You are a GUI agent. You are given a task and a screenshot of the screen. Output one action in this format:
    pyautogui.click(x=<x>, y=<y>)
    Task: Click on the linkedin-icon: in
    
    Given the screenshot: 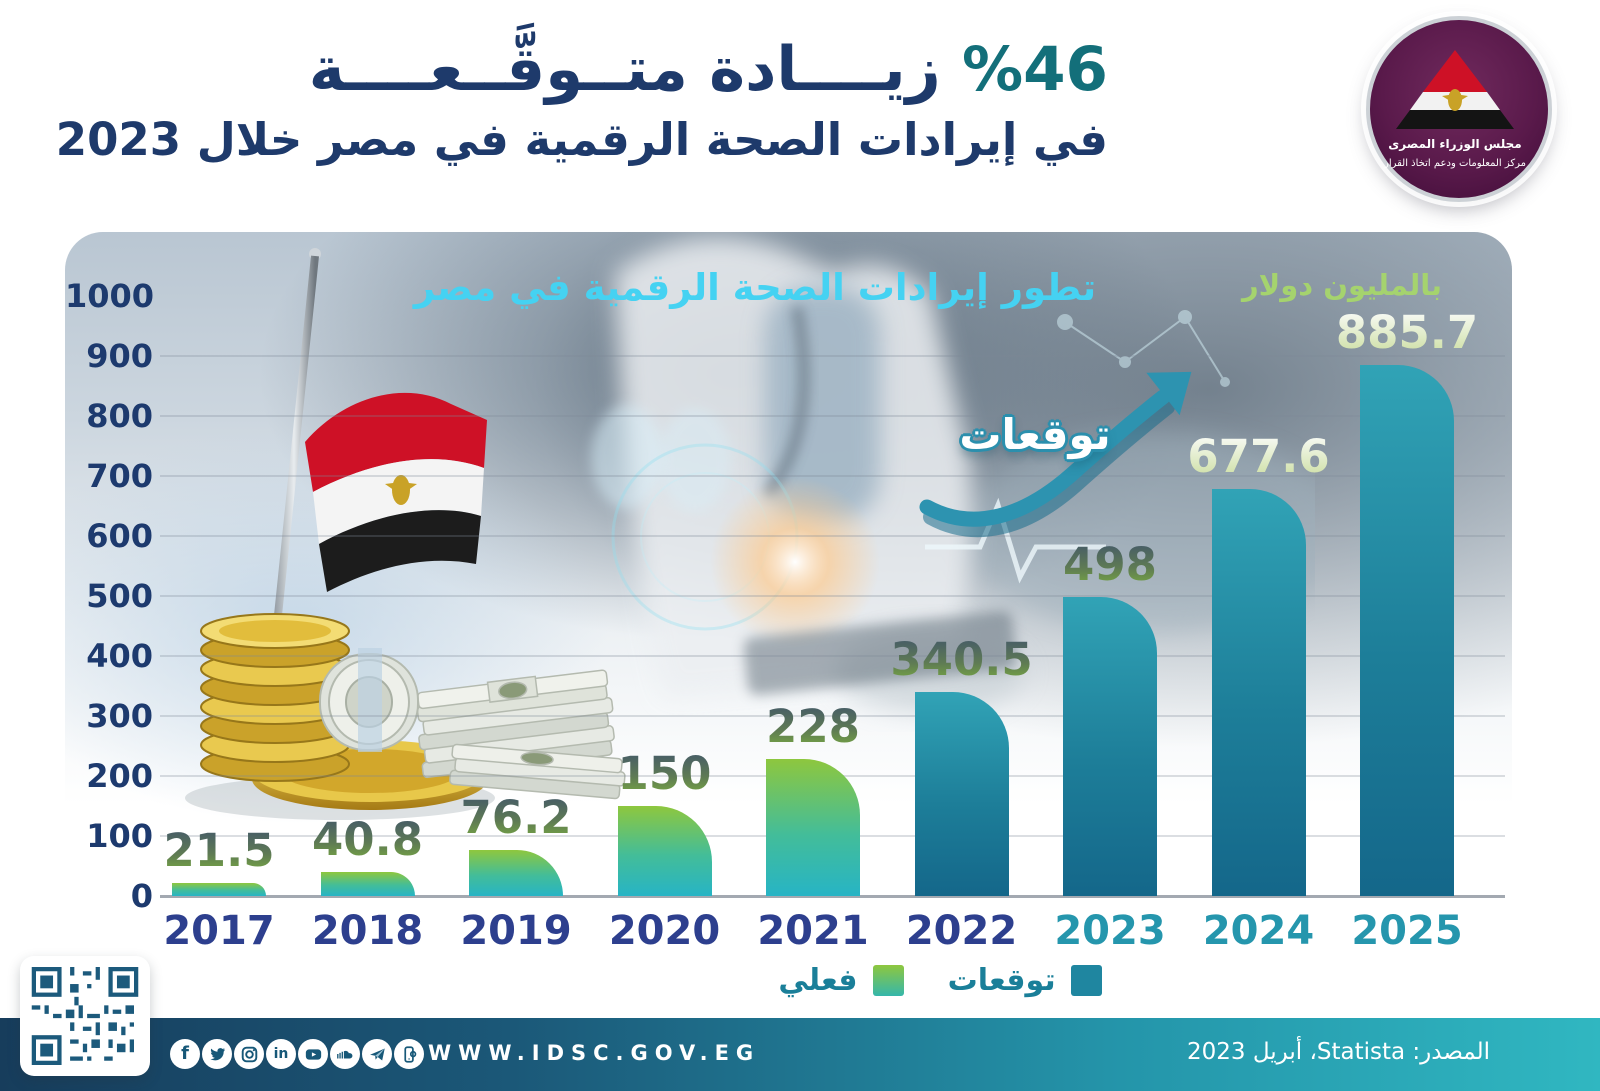 What is the action you would take?
    pyautogui.click(x=281, y=1054)
    